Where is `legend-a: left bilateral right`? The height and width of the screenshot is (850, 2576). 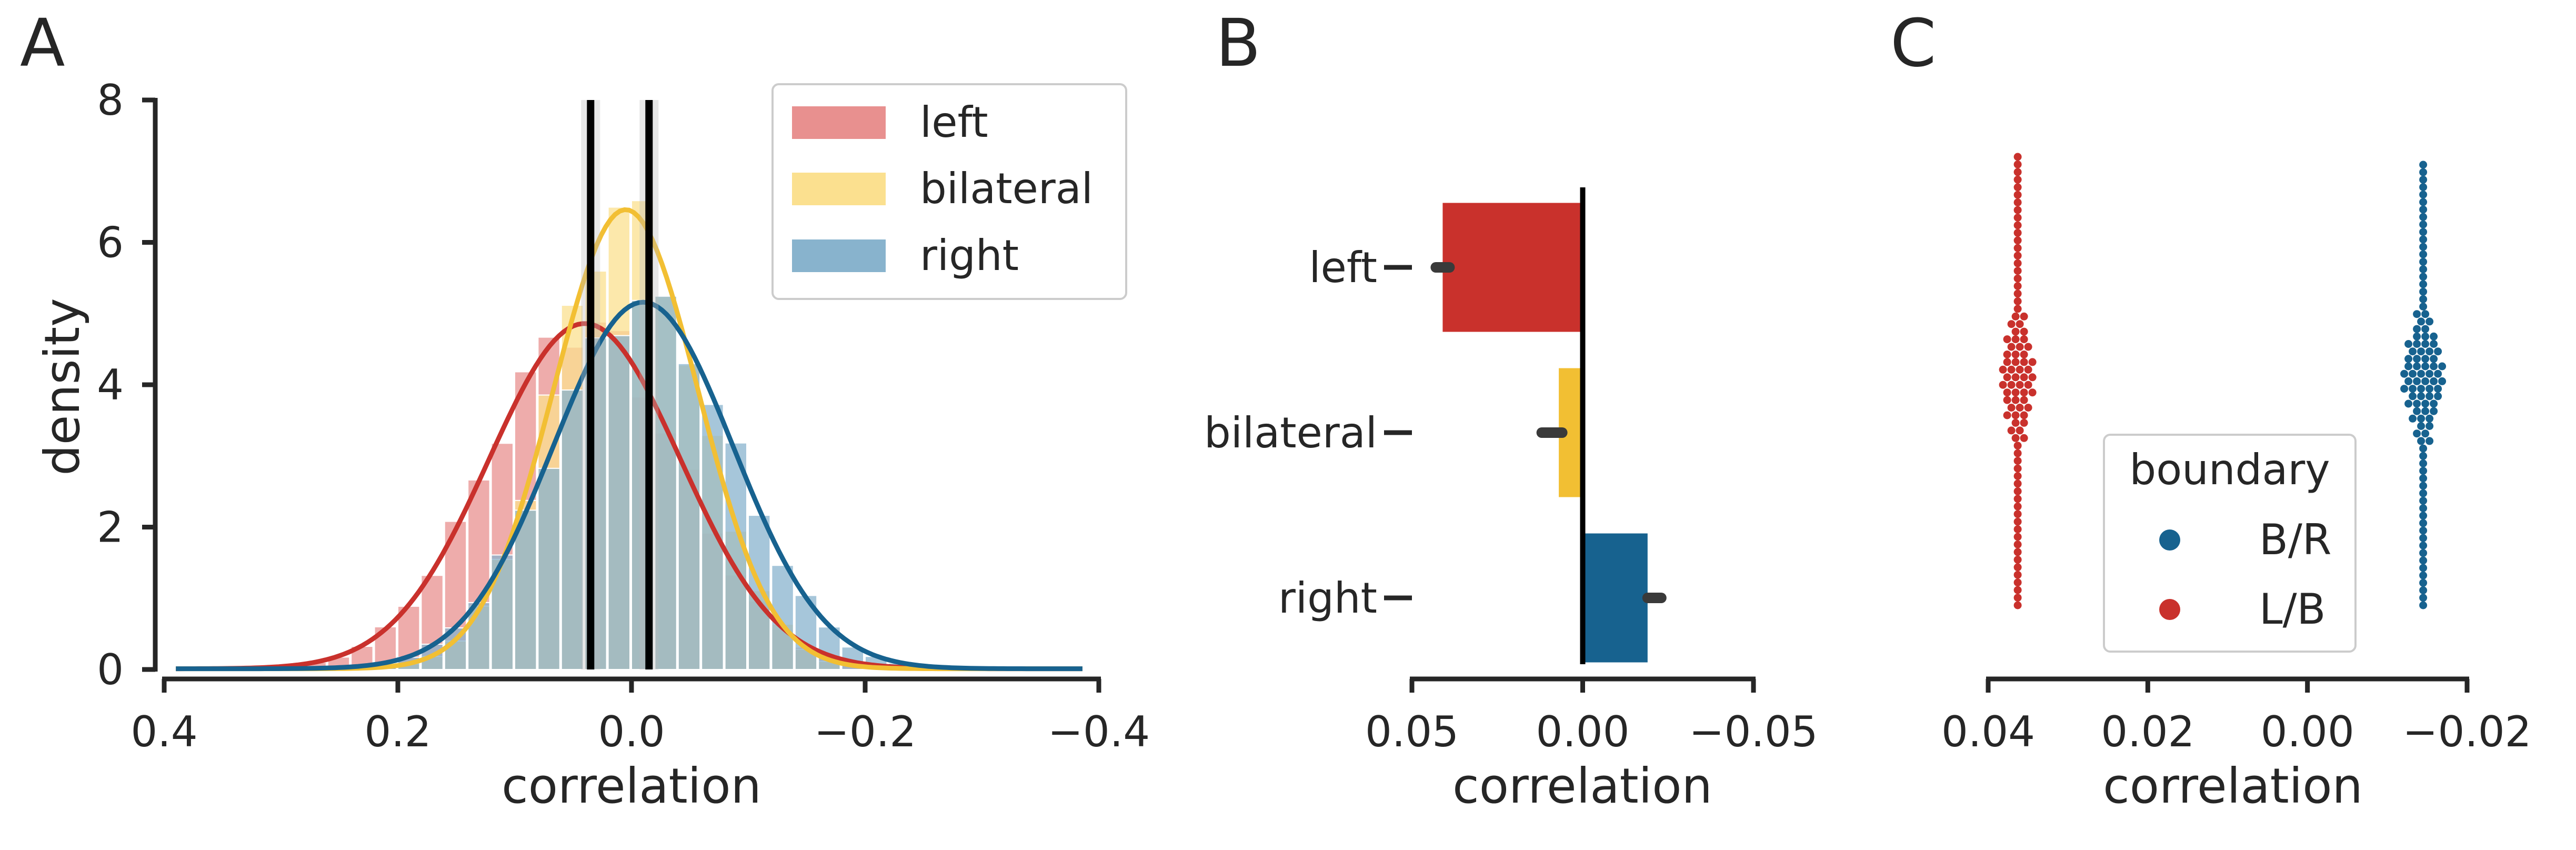 legend-a: left bilateral right is located at coordinates (949, 191).